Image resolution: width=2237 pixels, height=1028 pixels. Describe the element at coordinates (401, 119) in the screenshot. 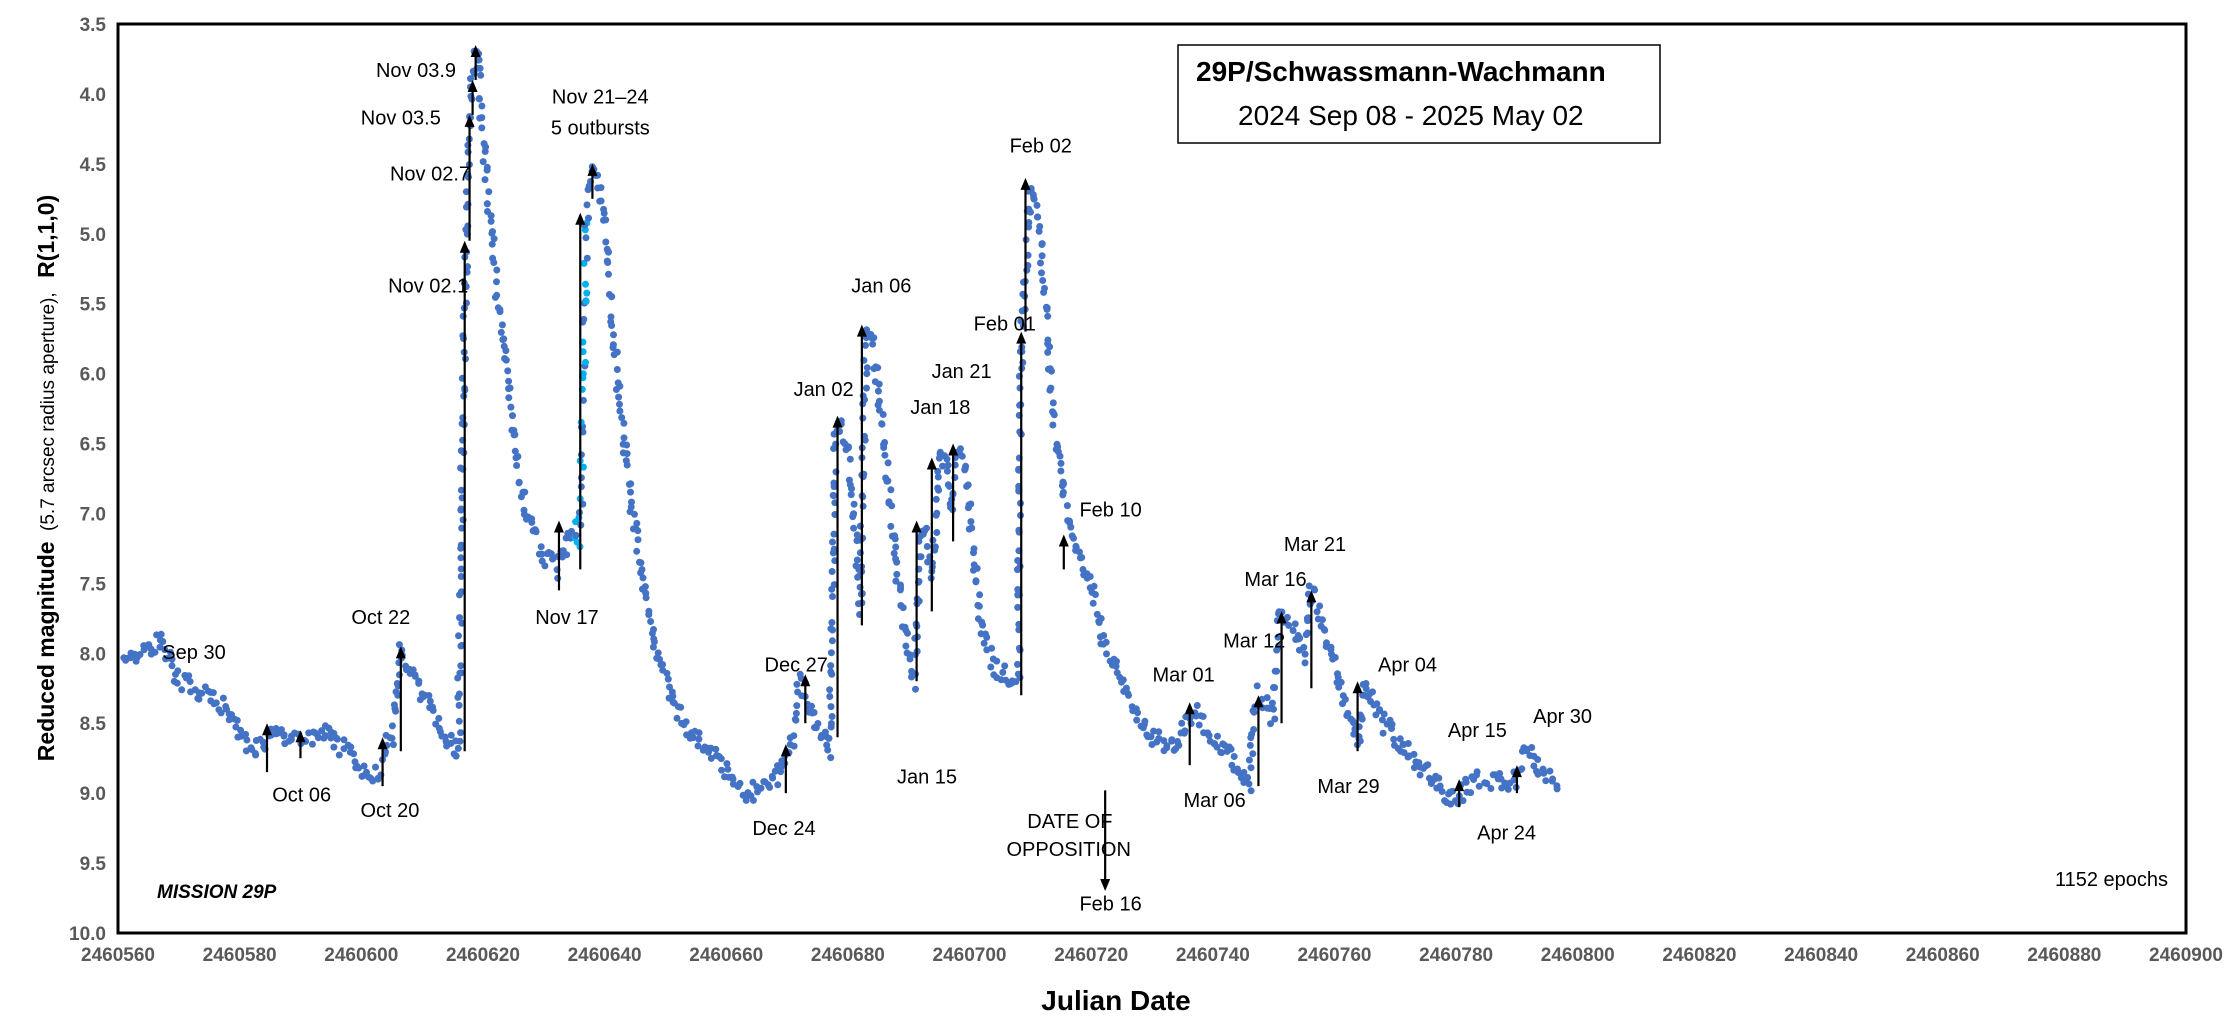

I see `annotation-label: Nov 03.5` at that location.